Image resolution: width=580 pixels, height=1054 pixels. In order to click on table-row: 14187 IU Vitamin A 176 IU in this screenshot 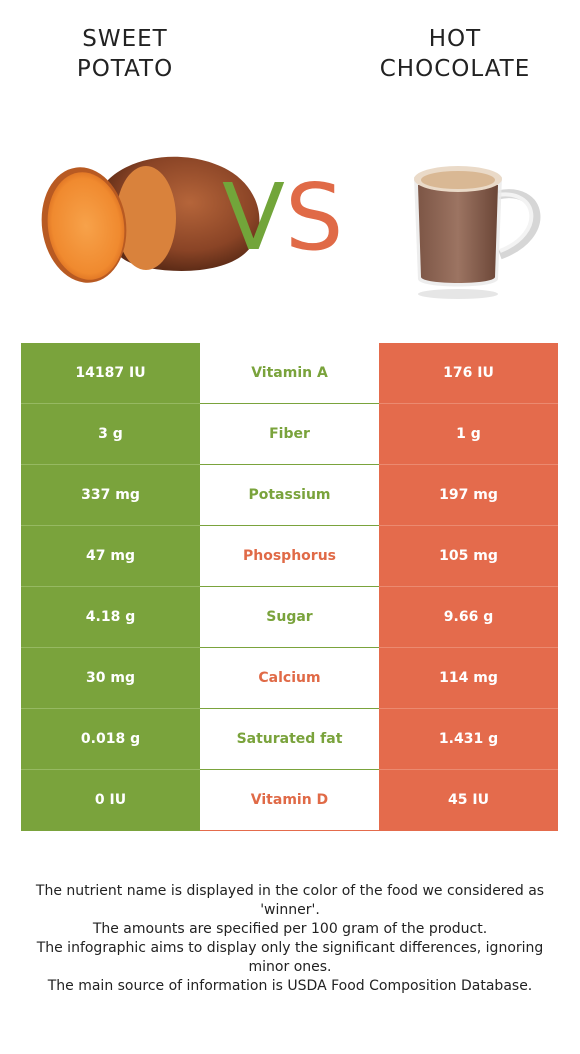, I will do `click(289, 373)`.